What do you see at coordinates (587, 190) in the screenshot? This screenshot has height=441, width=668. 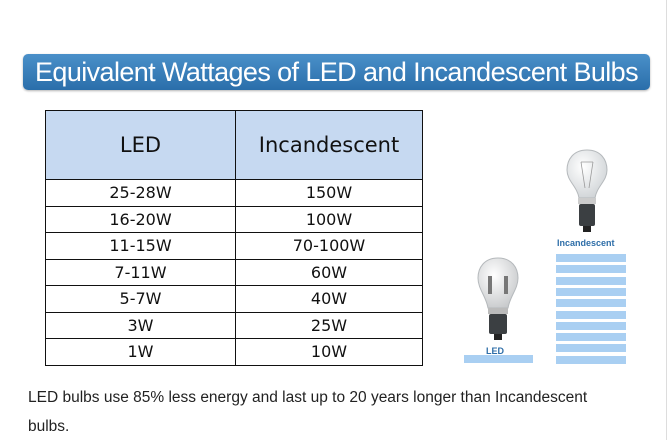 I see `incandescent-bulb-icon` at bounding box center [587, 190].